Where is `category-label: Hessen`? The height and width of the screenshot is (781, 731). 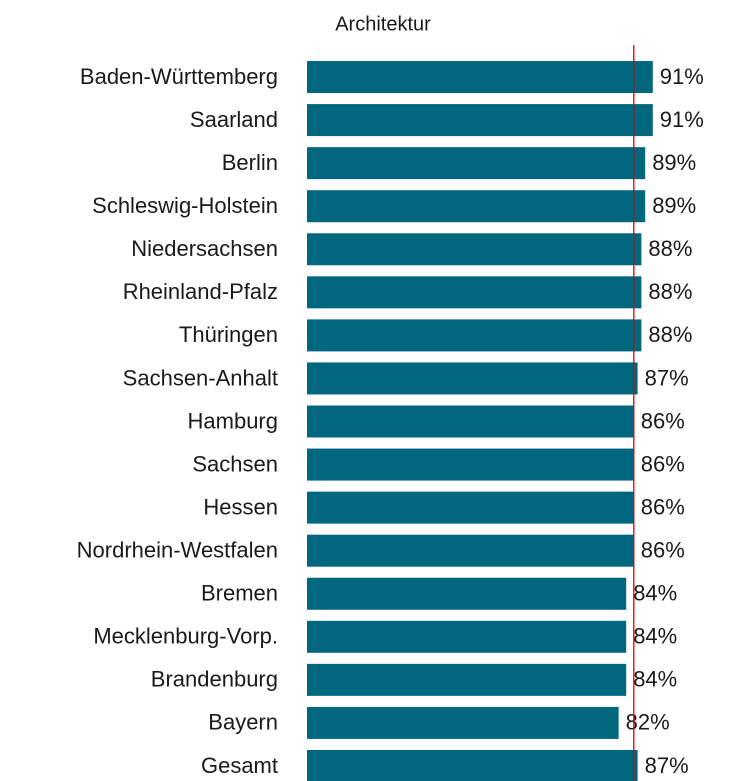 category-label: Hessen is located at coordinates (240, 506).